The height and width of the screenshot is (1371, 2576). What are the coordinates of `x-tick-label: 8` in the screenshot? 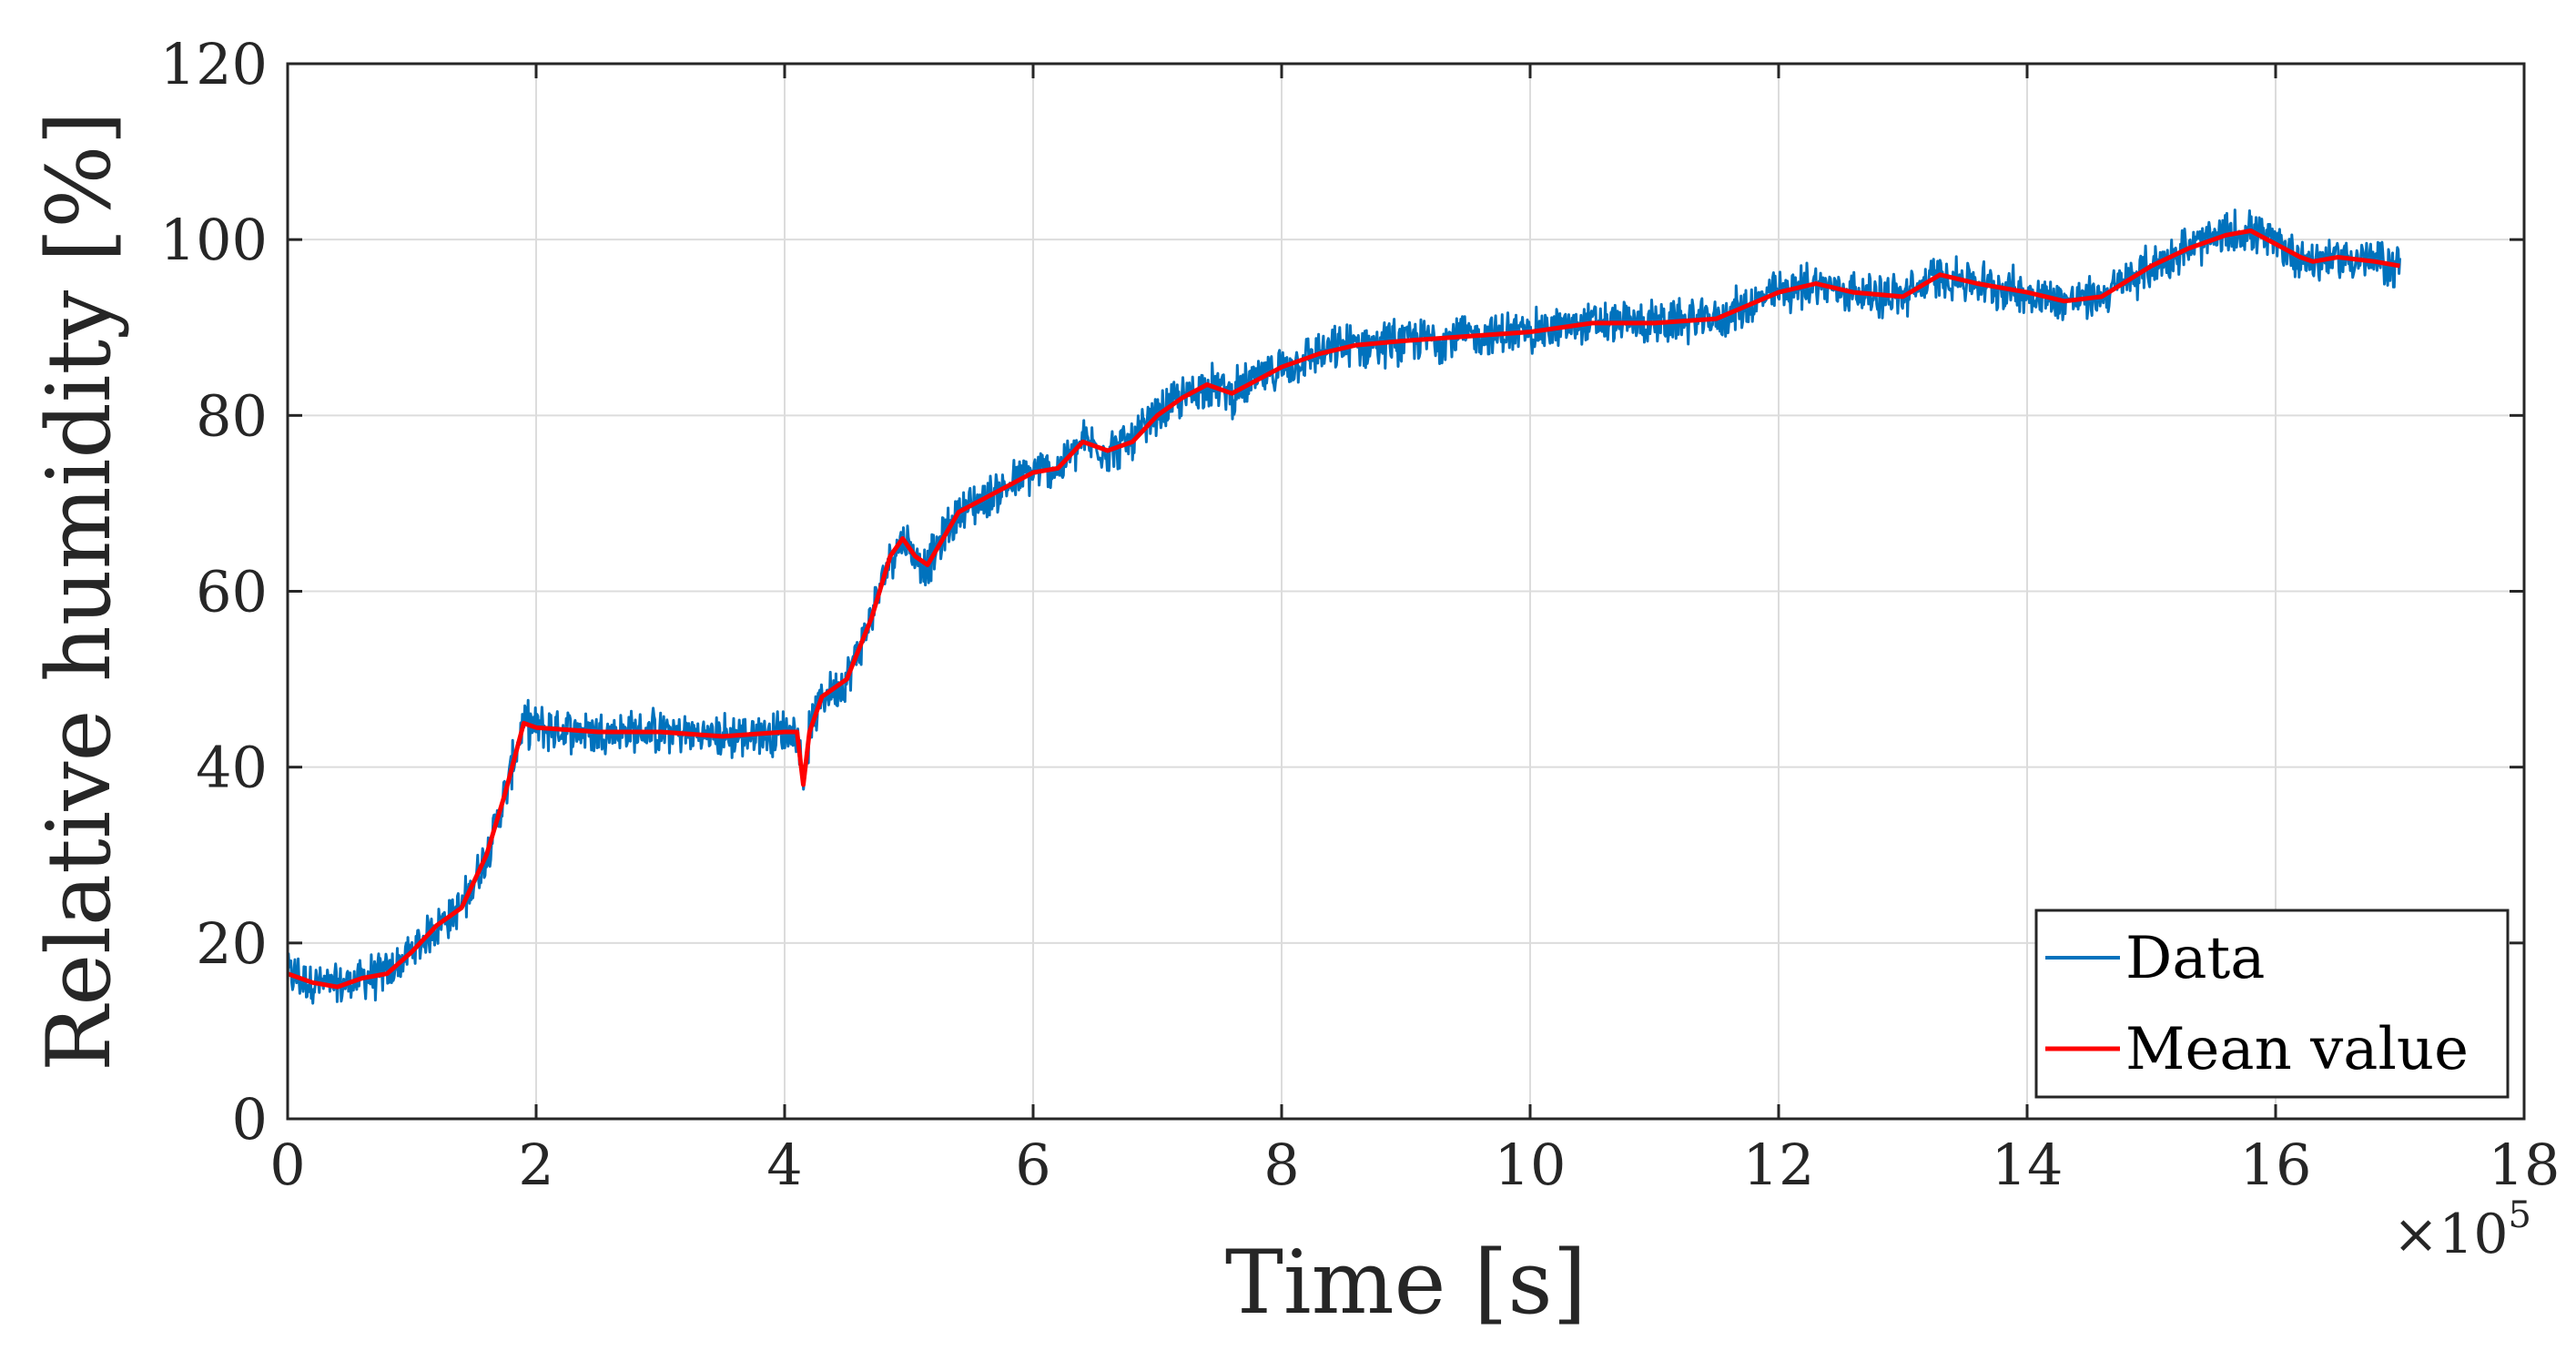 It's located at (1281, 1165).